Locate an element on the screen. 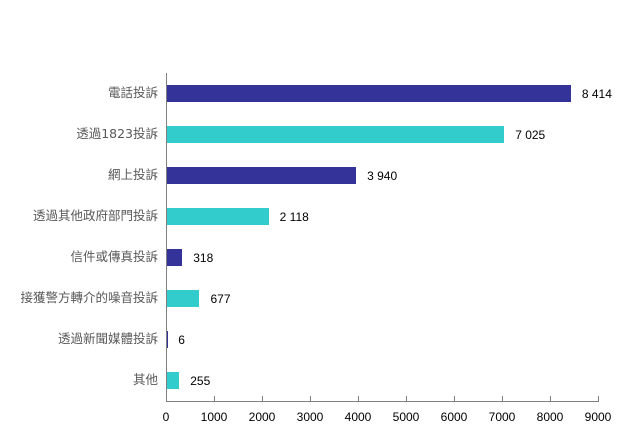 This screenshot has height=448, width=635. x-tick-label: 1000 is located at coordinates (214, 417).